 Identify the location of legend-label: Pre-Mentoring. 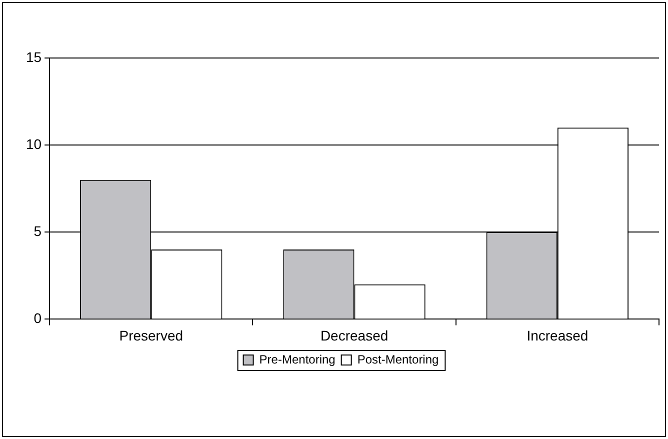
(297, 359).